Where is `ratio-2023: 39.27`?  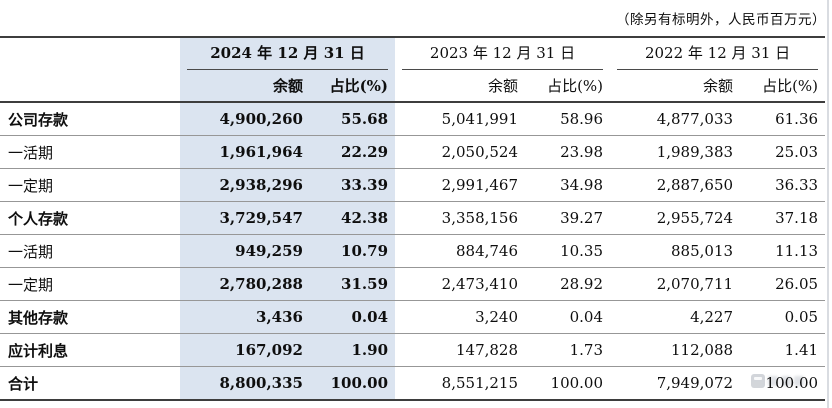 ratio-2023: 39.27 is located at coordinates (565, 218).